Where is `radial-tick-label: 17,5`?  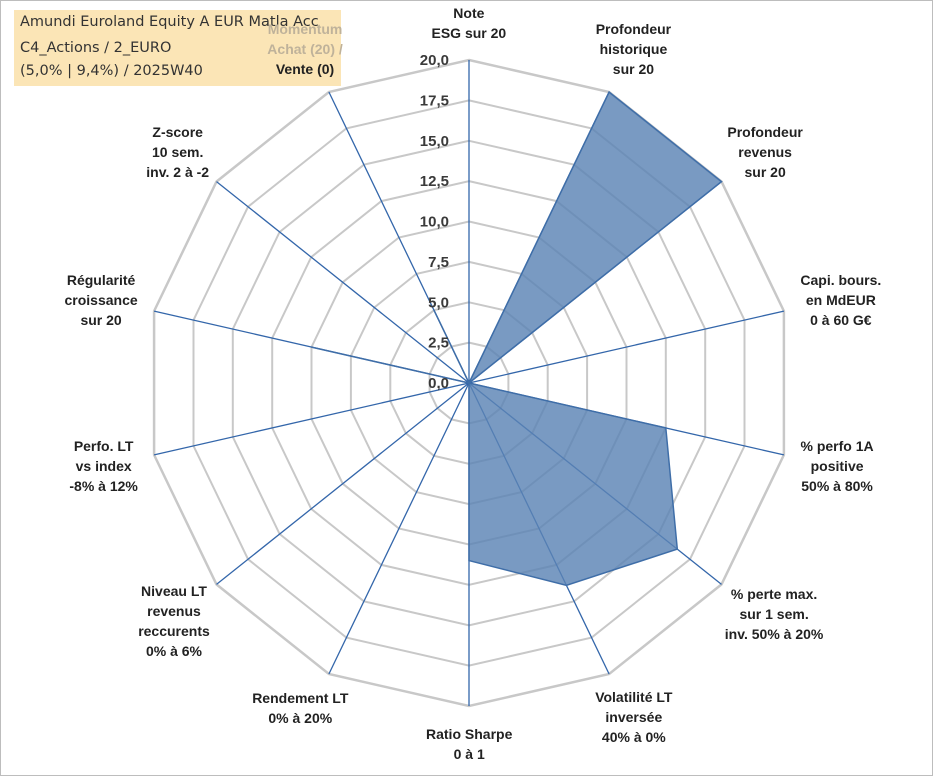 radial-tick-label: 17,5 is located at coordinates (434, 100).